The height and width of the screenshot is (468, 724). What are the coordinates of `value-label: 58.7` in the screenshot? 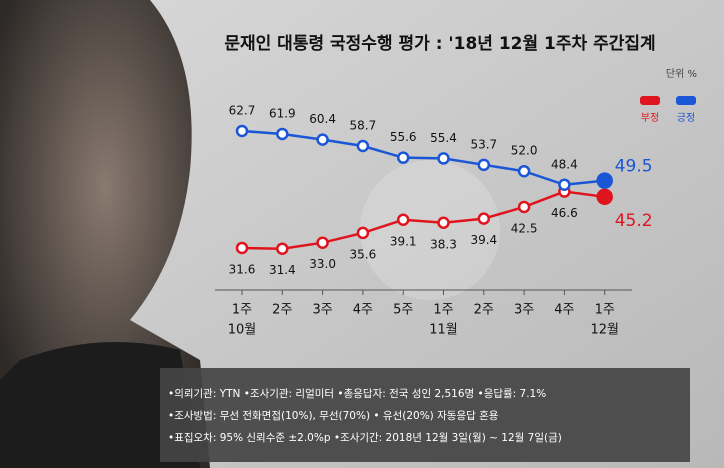 It's located at (363, 126).